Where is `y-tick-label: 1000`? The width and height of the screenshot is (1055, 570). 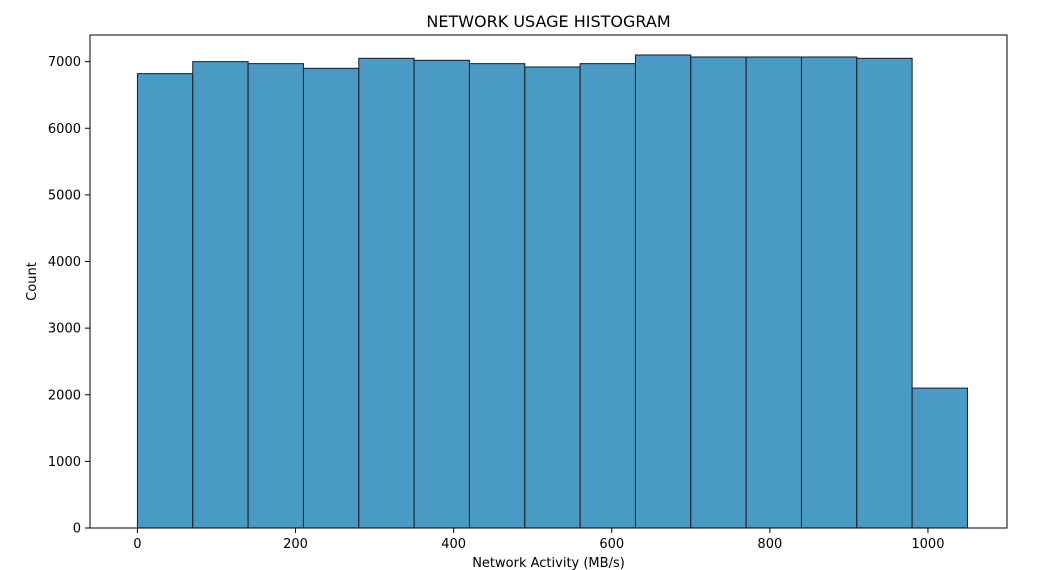 y-tick-label: 1000 is located at coordinates (64, 462).